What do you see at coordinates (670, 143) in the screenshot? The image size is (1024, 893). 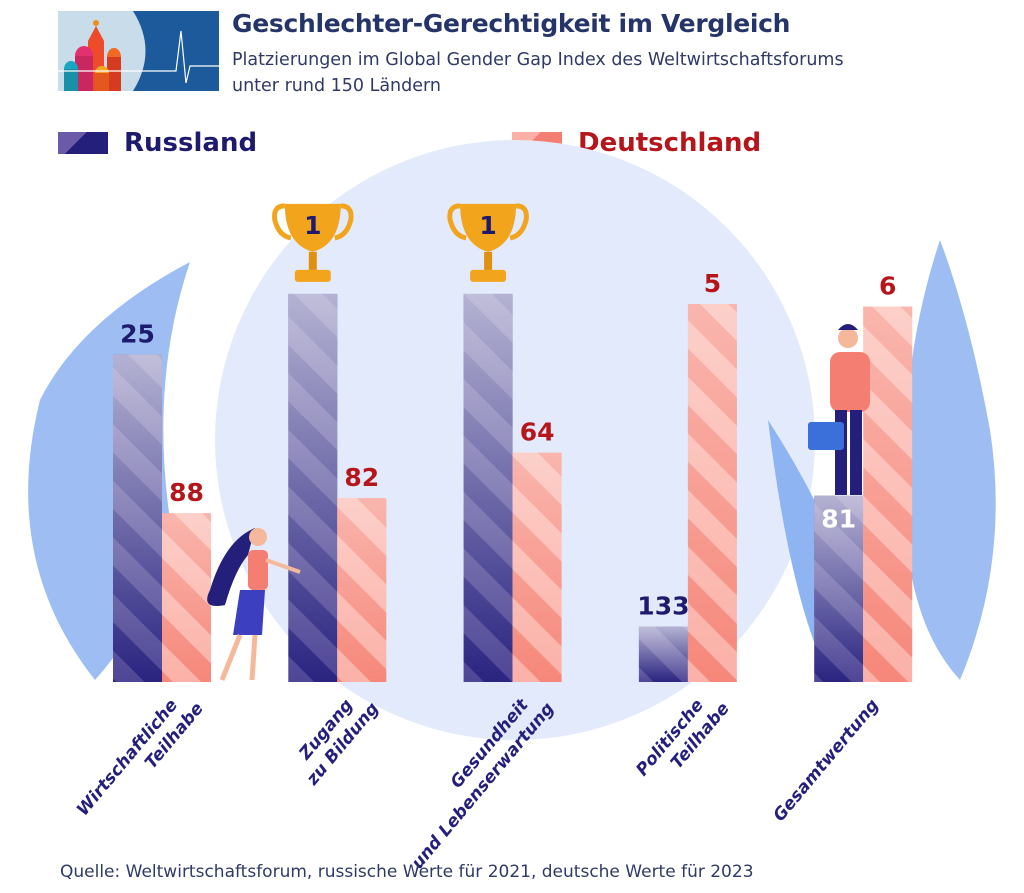 I see `legend-label-deutschland: Deutschland` at bounding box center [670, 143].